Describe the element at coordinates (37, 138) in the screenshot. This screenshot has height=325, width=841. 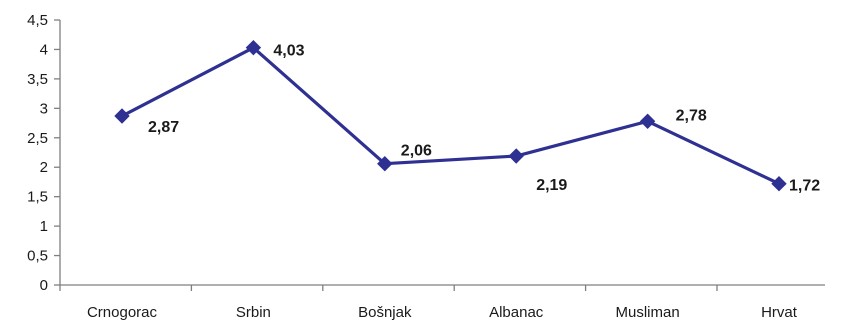
I see `y-tick-label: 2,5` at that location.